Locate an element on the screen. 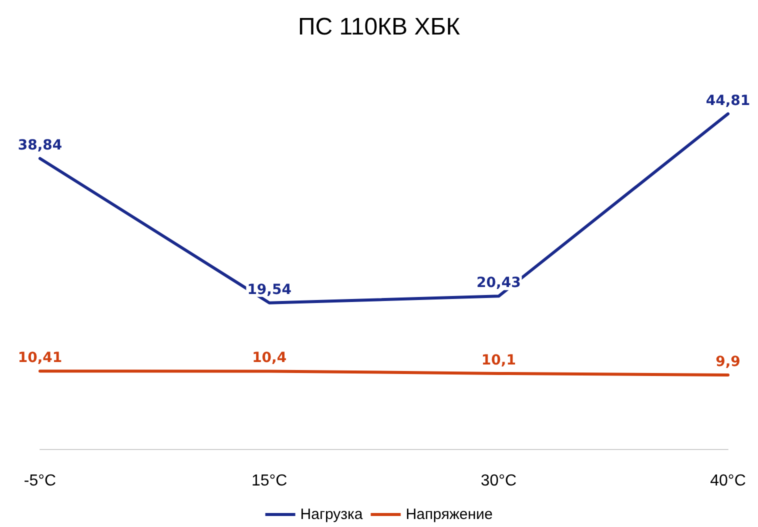 This screenshot has width=758, height=527. data-label: 10,4 is located at coordinates (269, 358).